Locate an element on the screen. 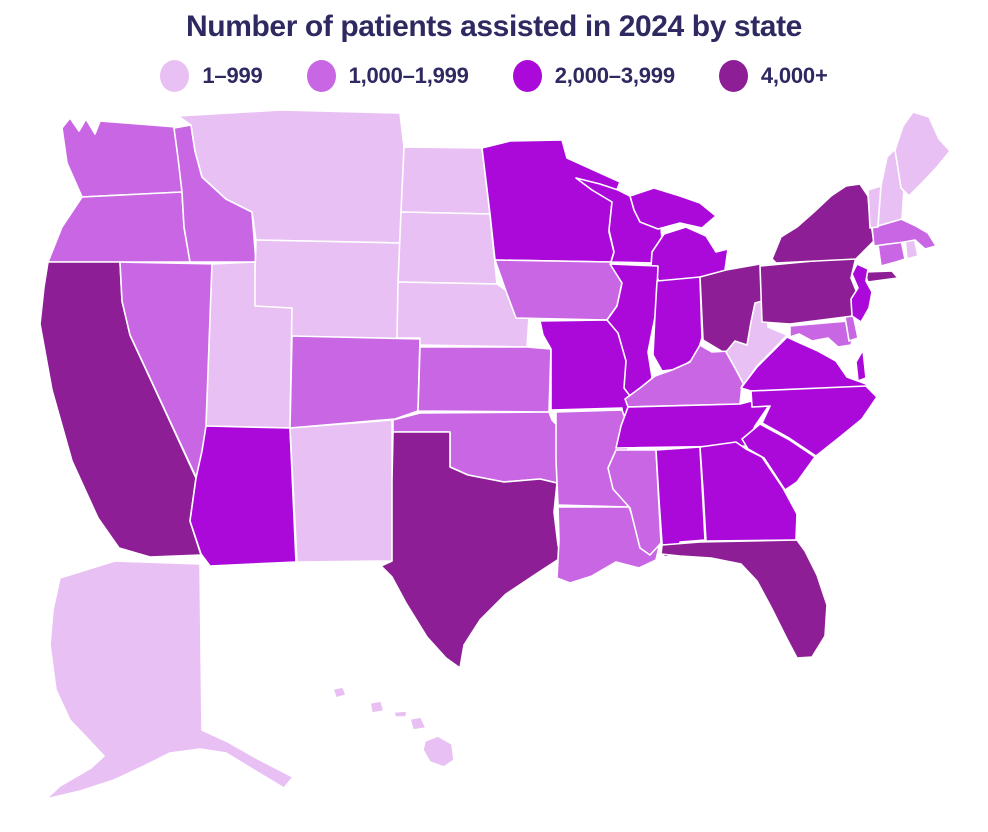  legend-item-1000-1999: 1,000–1,999 is located at coordinates (387, 76).